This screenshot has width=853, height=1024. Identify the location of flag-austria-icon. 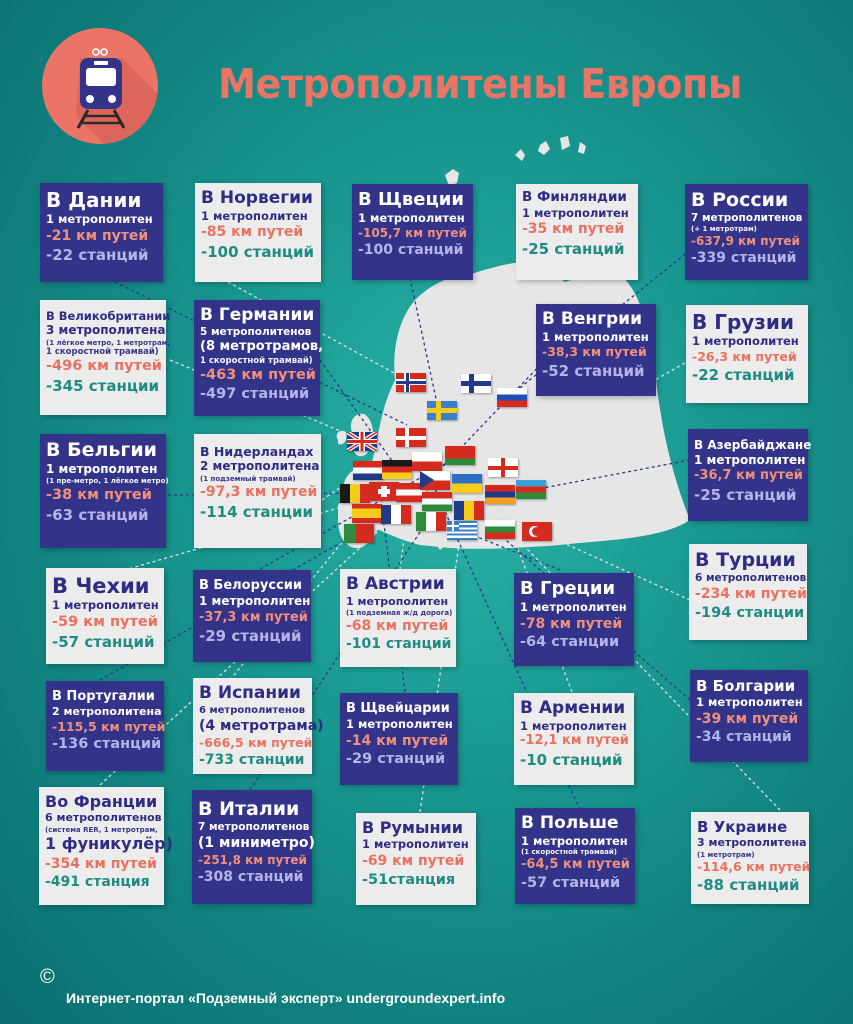
(411, 492).